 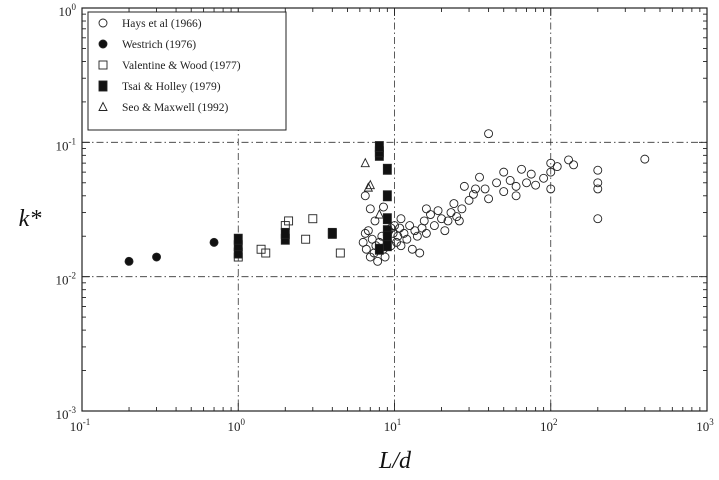 I want to click on y-tick-label: 10⁰, so click(x=68, y=10).